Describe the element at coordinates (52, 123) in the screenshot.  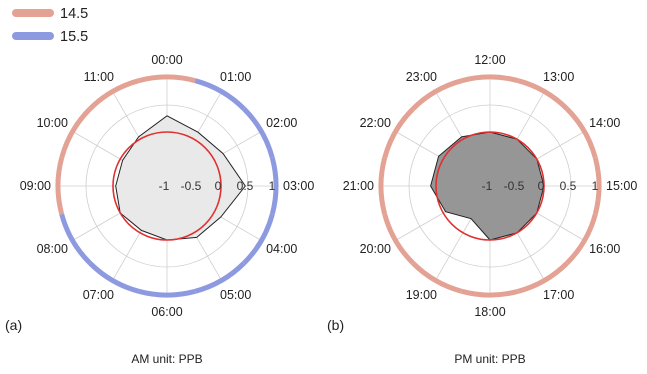
I see `hour-label: 10:00` at that location.